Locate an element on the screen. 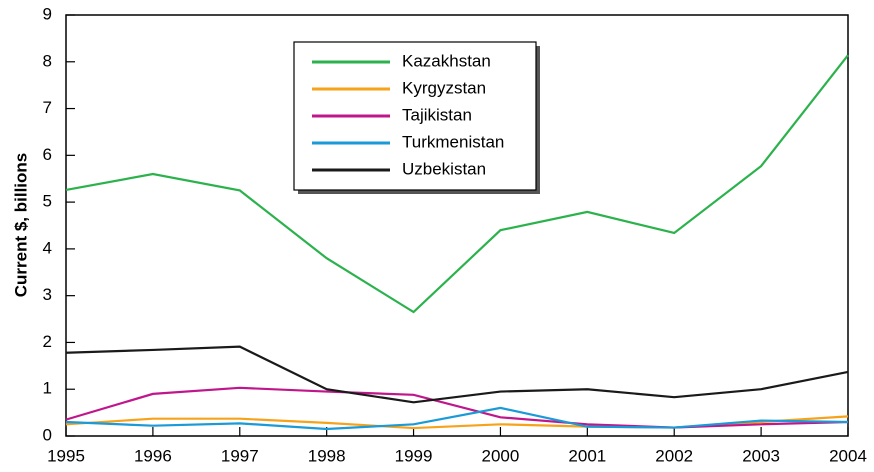  y-tick-label: 9 is located at coordinates (47, 13).